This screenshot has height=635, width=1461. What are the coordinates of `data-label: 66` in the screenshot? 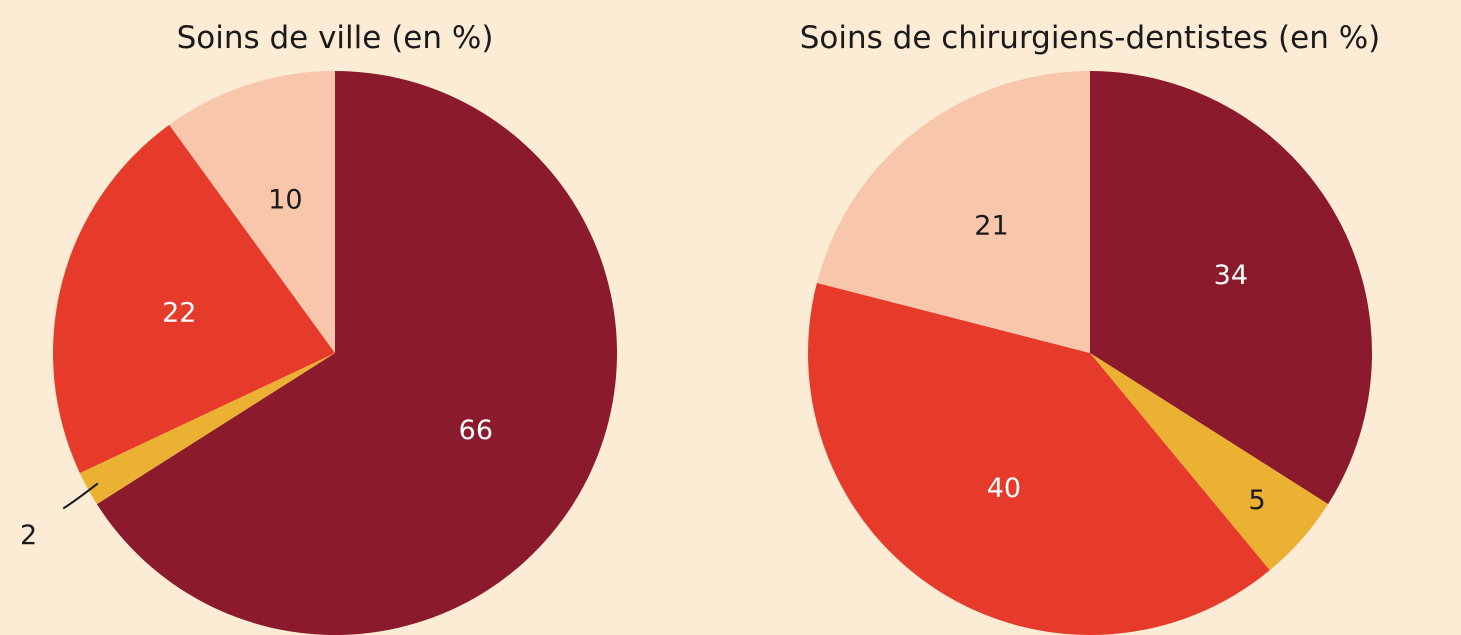 It's located at (476, 430).